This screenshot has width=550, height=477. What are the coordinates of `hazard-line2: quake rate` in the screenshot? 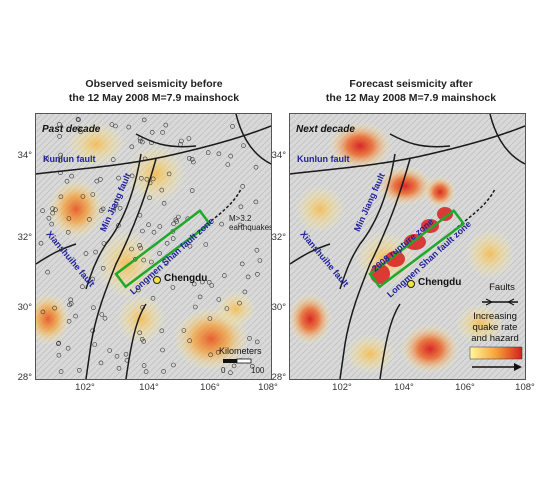 It's located at (495, 327).